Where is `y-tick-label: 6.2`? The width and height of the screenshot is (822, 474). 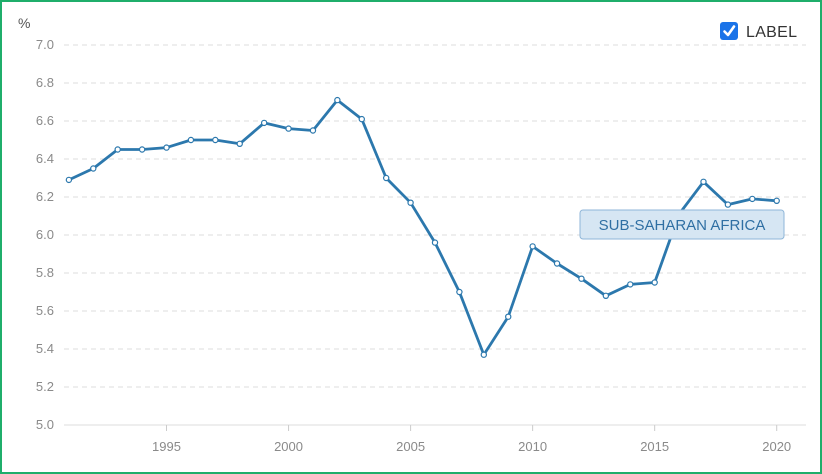
y-tick-label: 6.2 is located at coordinates (45, 196).